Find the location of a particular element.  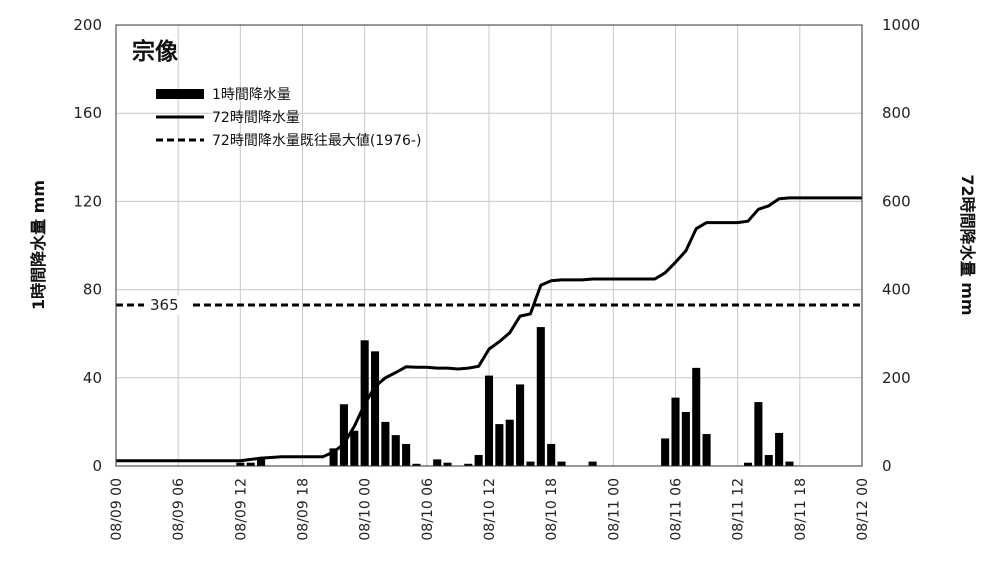

x-tick-label: 08/11 18 is located at coordinates (801, 509).